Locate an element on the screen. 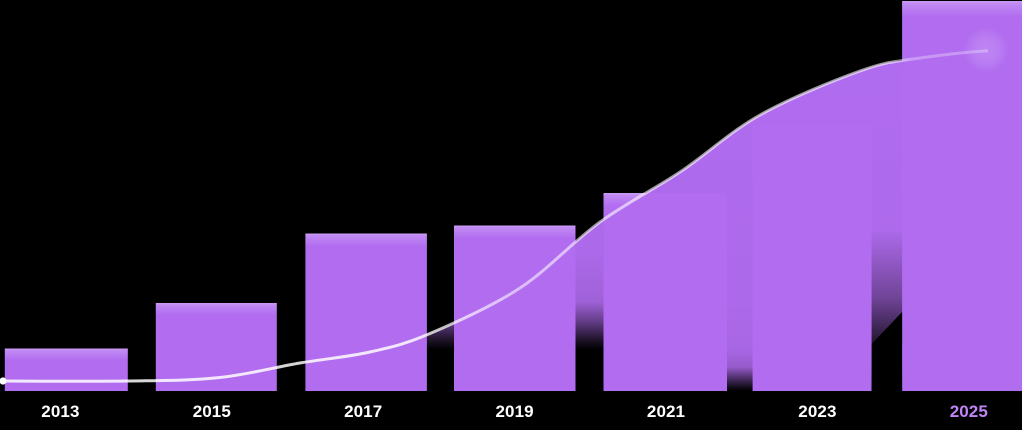  svg-text: 2023 is located at coordinates (817, 411).